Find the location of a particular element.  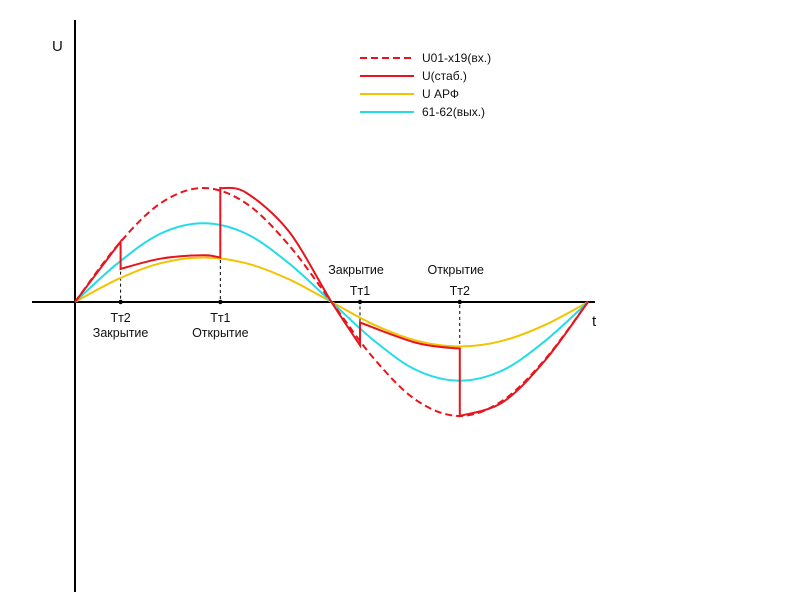

legend-label-1: U(стаб.) is located at coordinates (444, 76).